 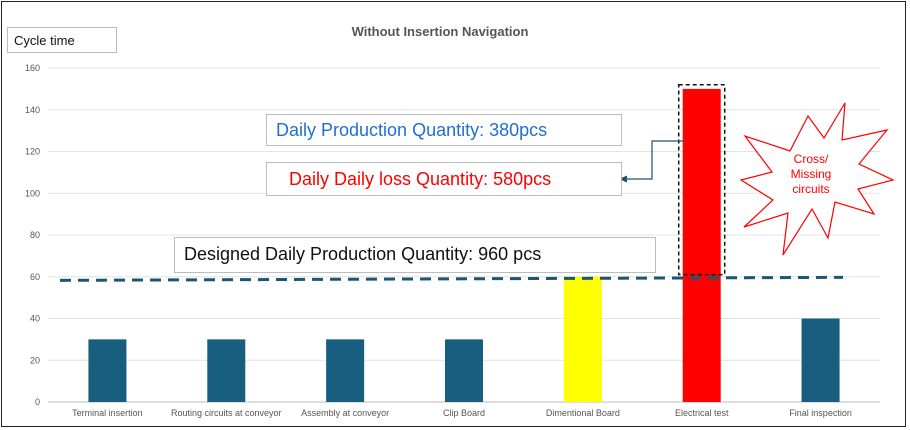 What do you see at coordinates (32, 193) in the screenshot?
I see `y-tick-label: 100` at bounding box center [32, 193].